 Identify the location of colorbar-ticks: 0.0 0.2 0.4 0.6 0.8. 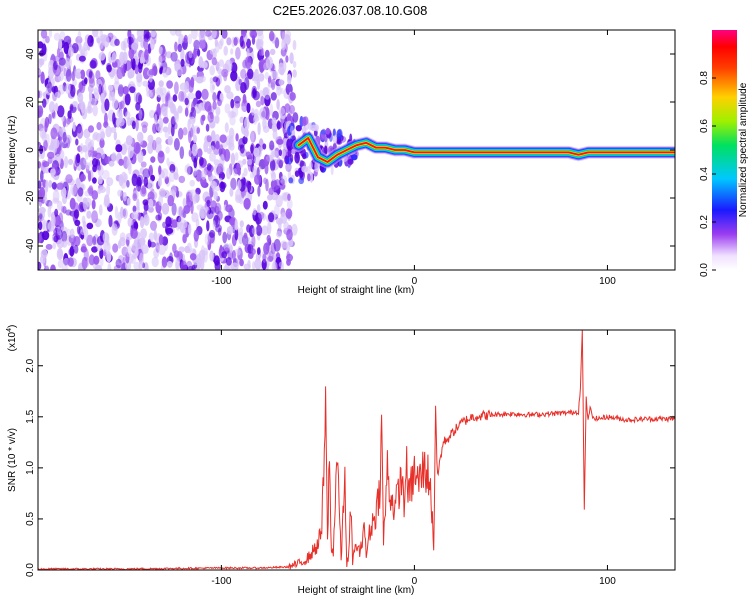
(707, 174).